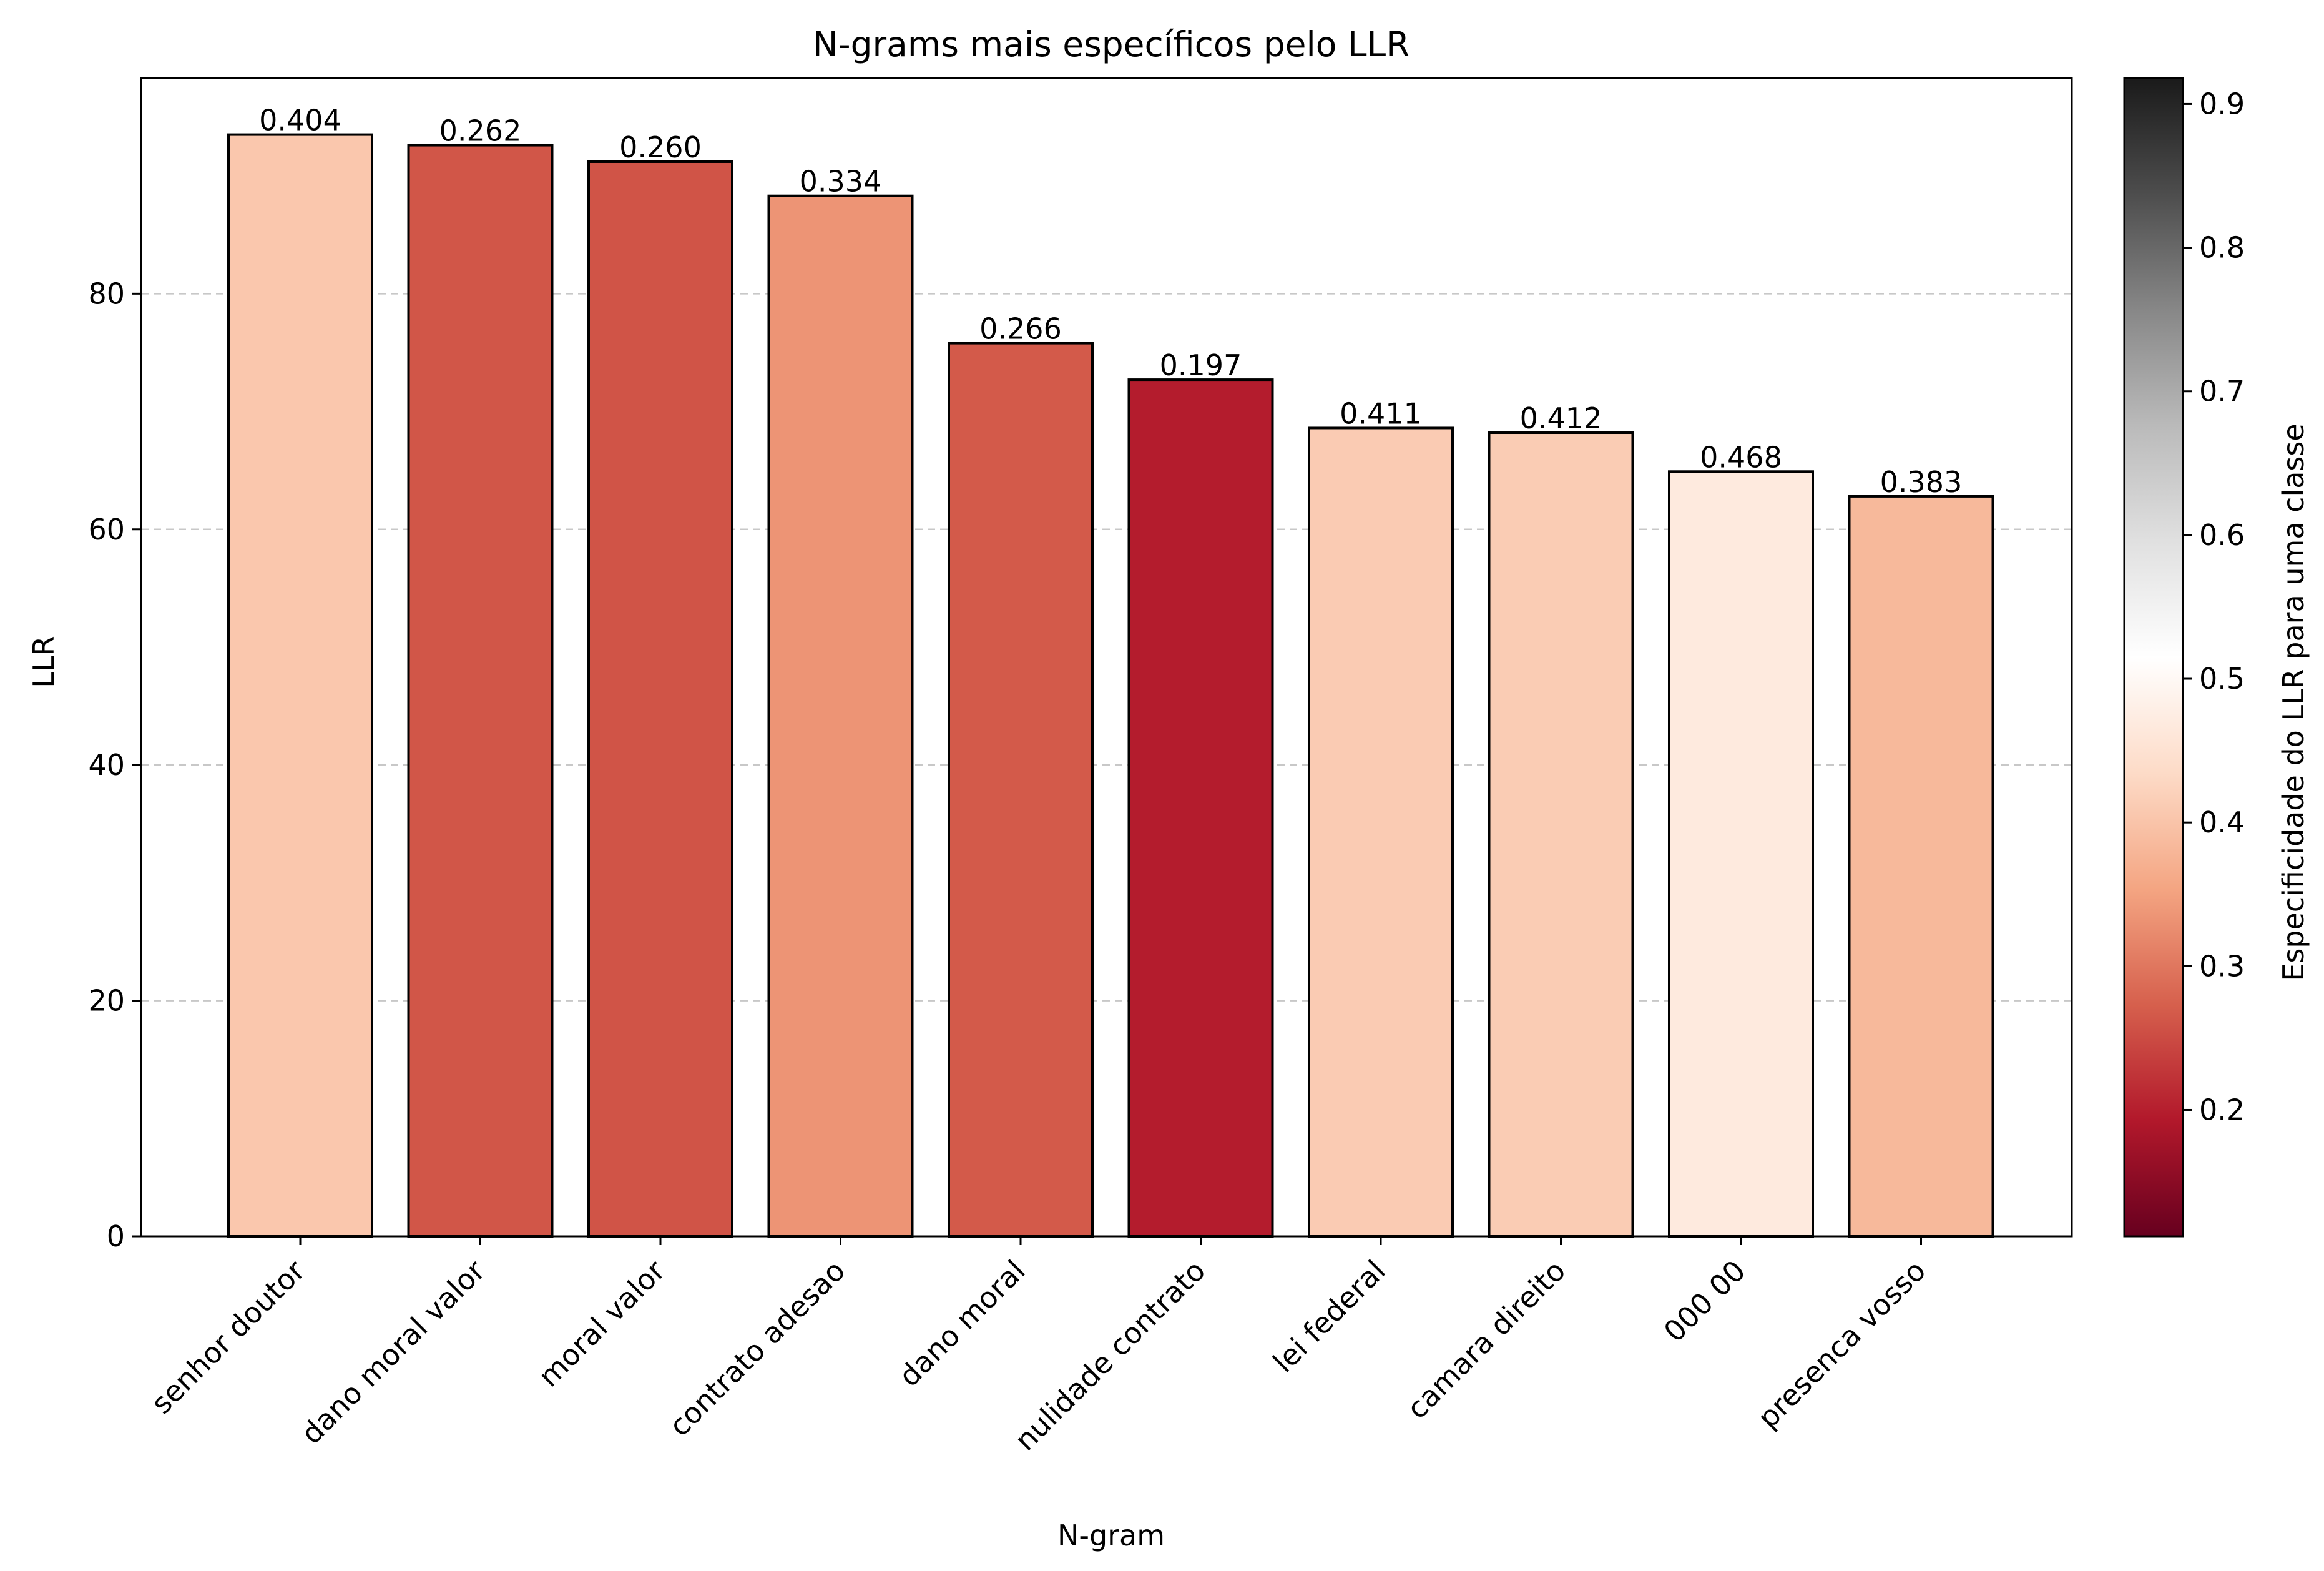  What do you see at coordinates (393, 1352) in the screenshot?
I see `x-tick-label: dano moral valor` at bounding box center [393, 1352].